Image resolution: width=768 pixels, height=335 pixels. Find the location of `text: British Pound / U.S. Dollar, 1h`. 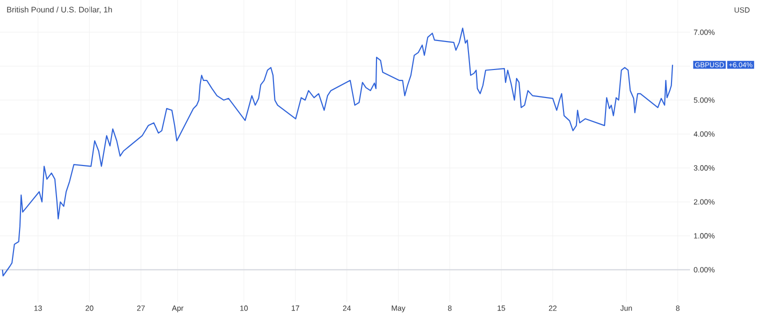

text: British Pound / U.S. Dollar, 1h is located at coordinates (59, 10).